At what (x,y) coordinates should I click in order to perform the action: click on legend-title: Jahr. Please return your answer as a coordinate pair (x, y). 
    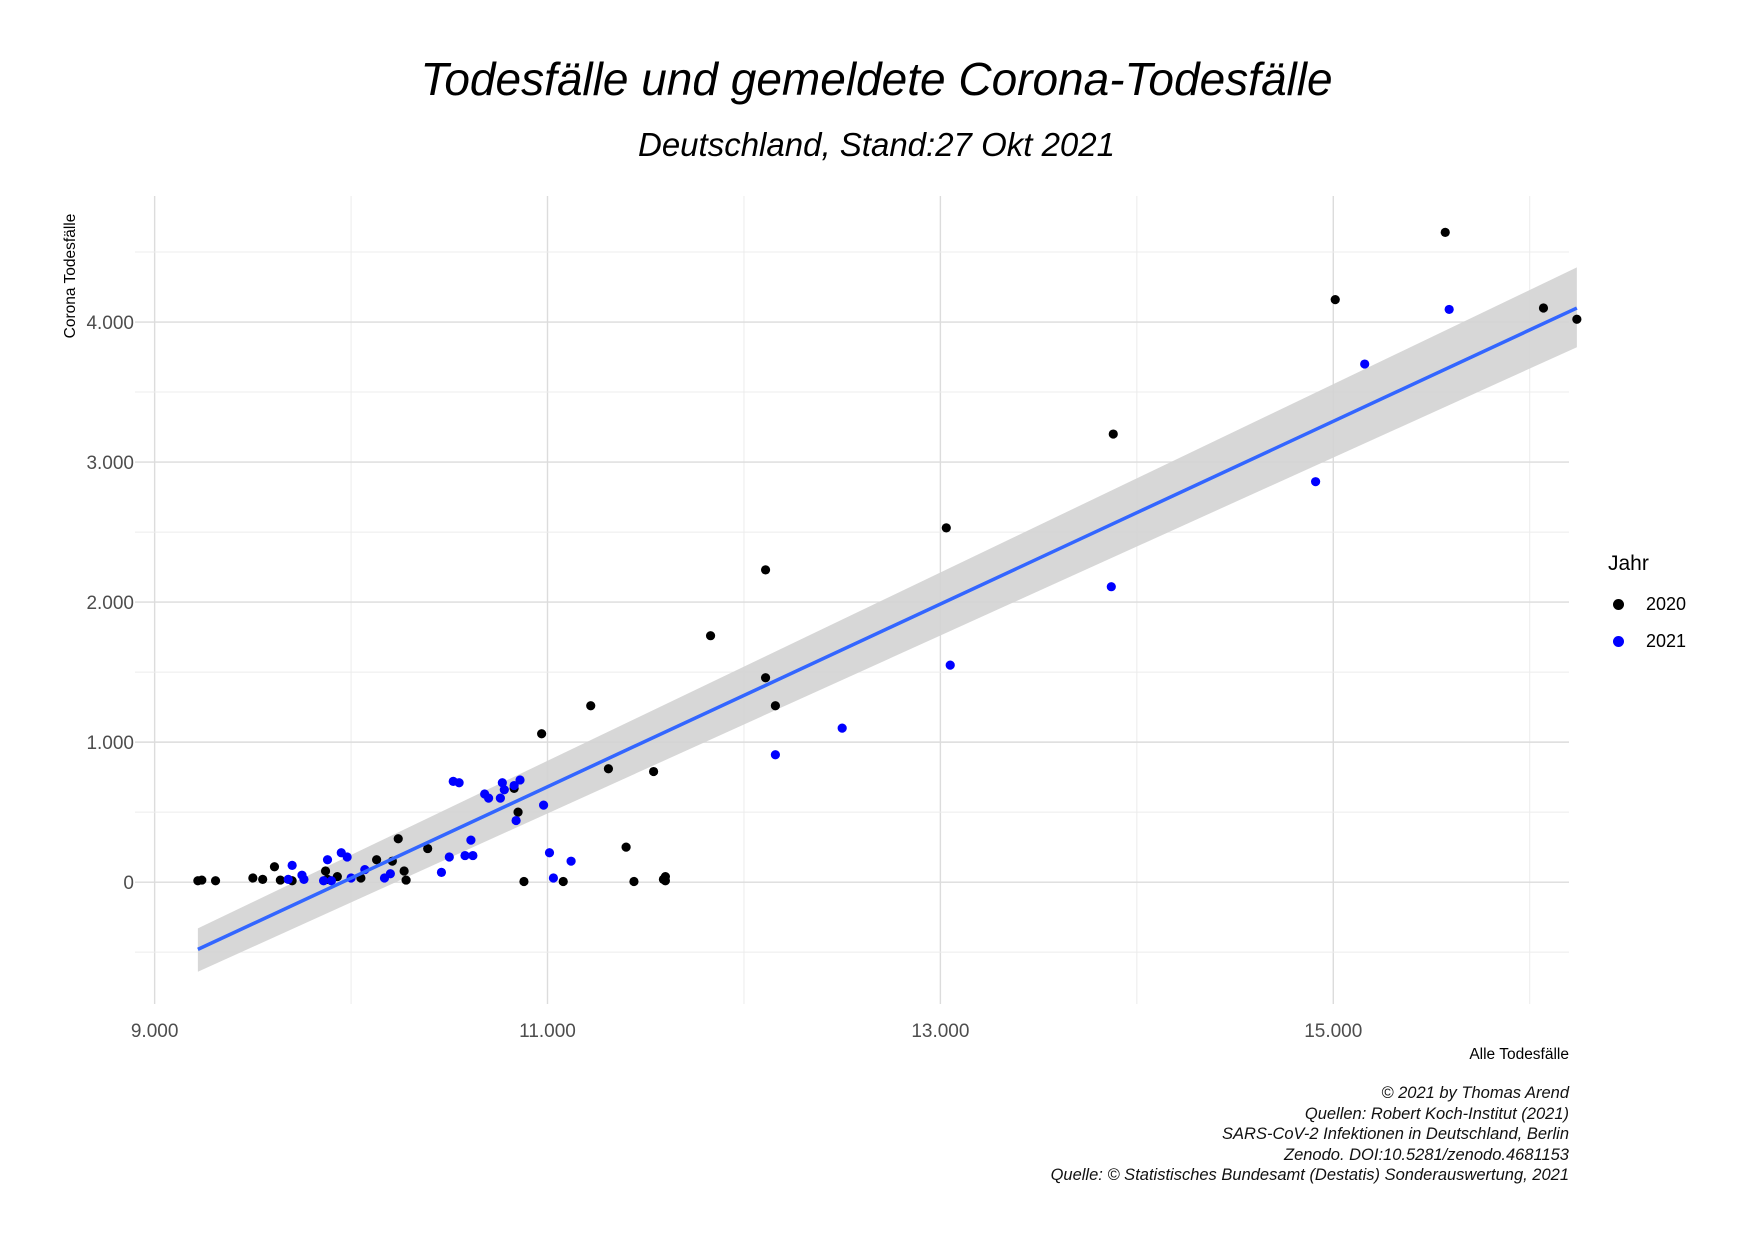
    Looking at the image, I should click on (1628, 563).